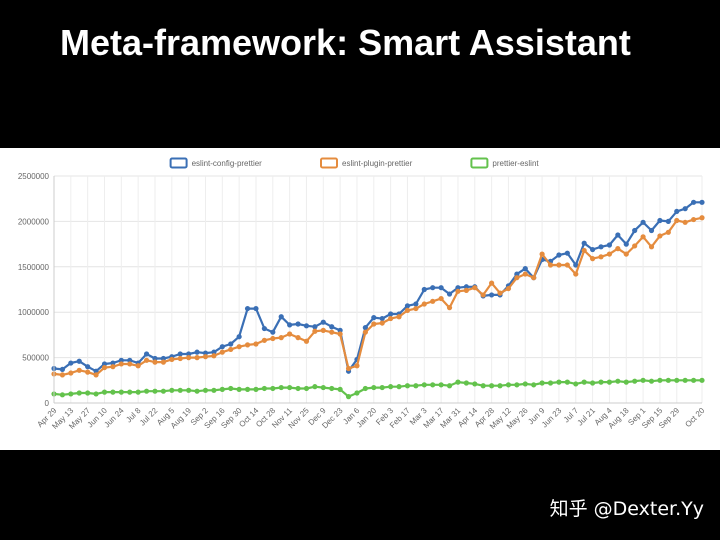 The height and width of the screenshot is (540, 720). What do you see at coordinates (34, 176) in the screenshot?
I see `y-tick-label: 2500000` at bounding box center [34, 176].